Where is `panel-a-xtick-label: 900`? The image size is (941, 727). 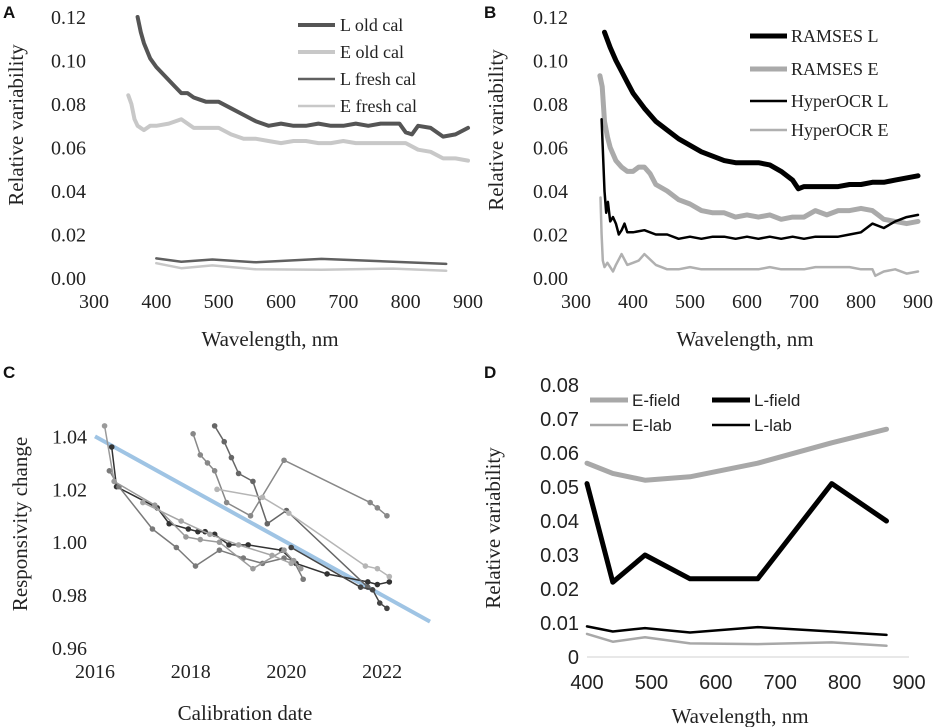
panel-a-xtick-label: 900 is located at coordinates (468, 302).